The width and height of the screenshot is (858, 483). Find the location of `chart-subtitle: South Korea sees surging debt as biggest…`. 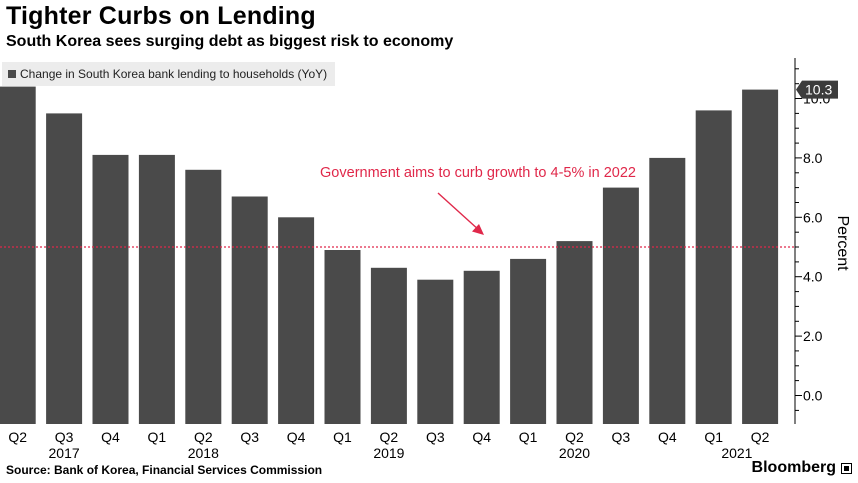

chart-subtitle: South Korea sees surging debt as biggest… is located at coordinates (230, 41).